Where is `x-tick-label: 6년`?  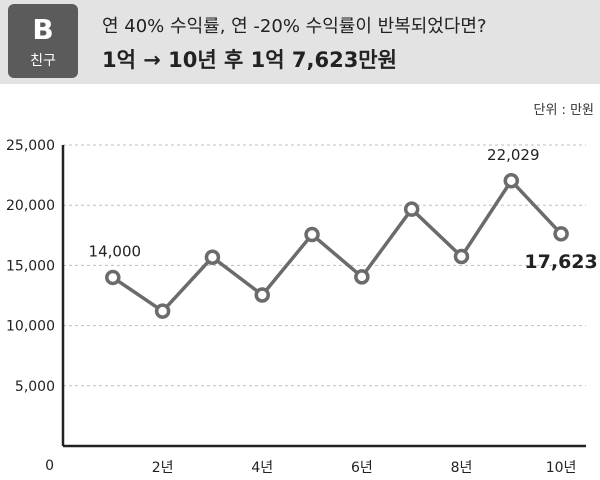 x-tick-label: 6년 is located at coordinates (362, 468).